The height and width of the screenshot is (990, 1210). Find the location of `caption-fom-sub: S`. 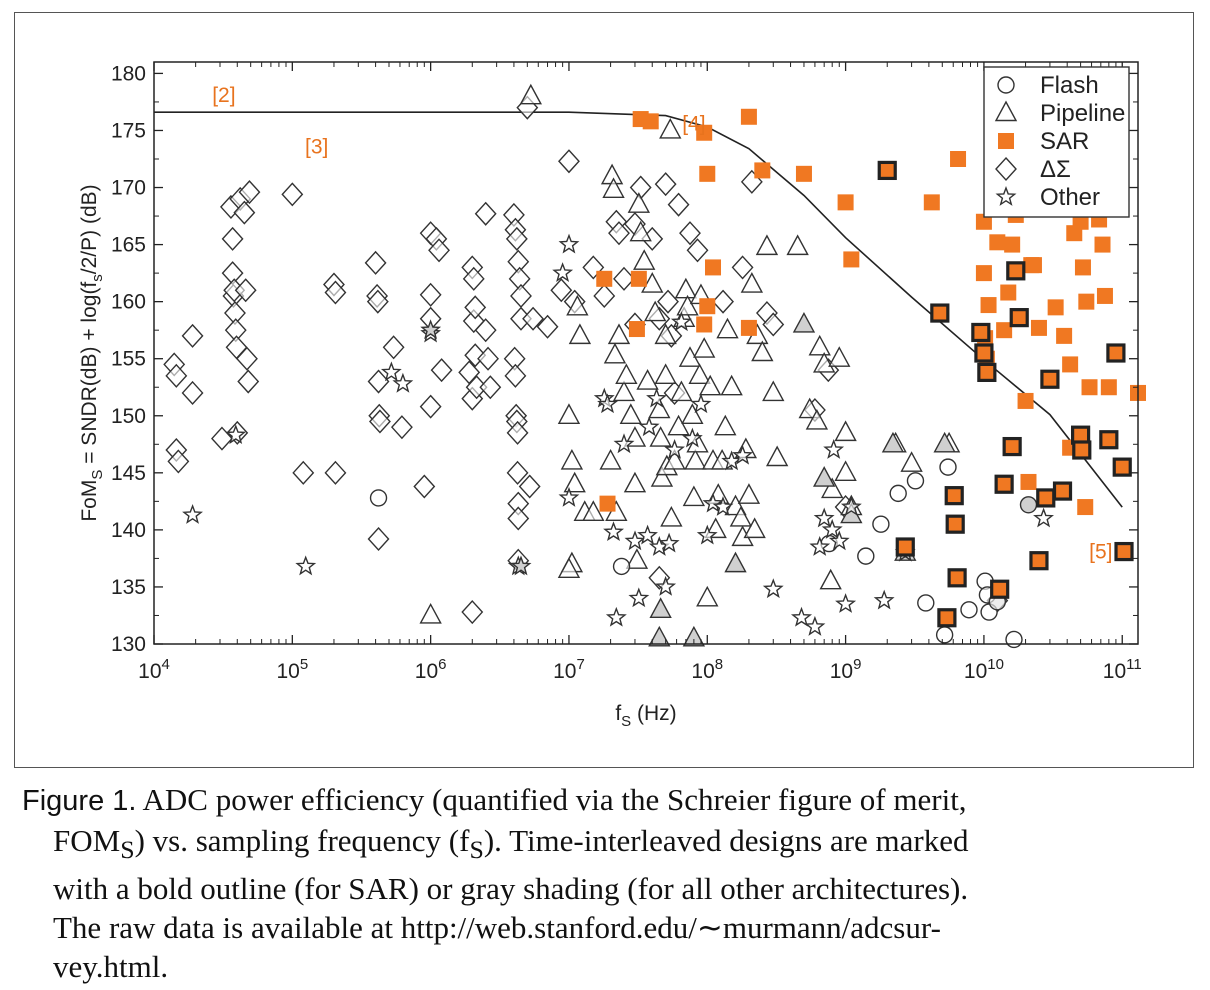

caption-fom-sub: S is located at coordinates (127, 850).